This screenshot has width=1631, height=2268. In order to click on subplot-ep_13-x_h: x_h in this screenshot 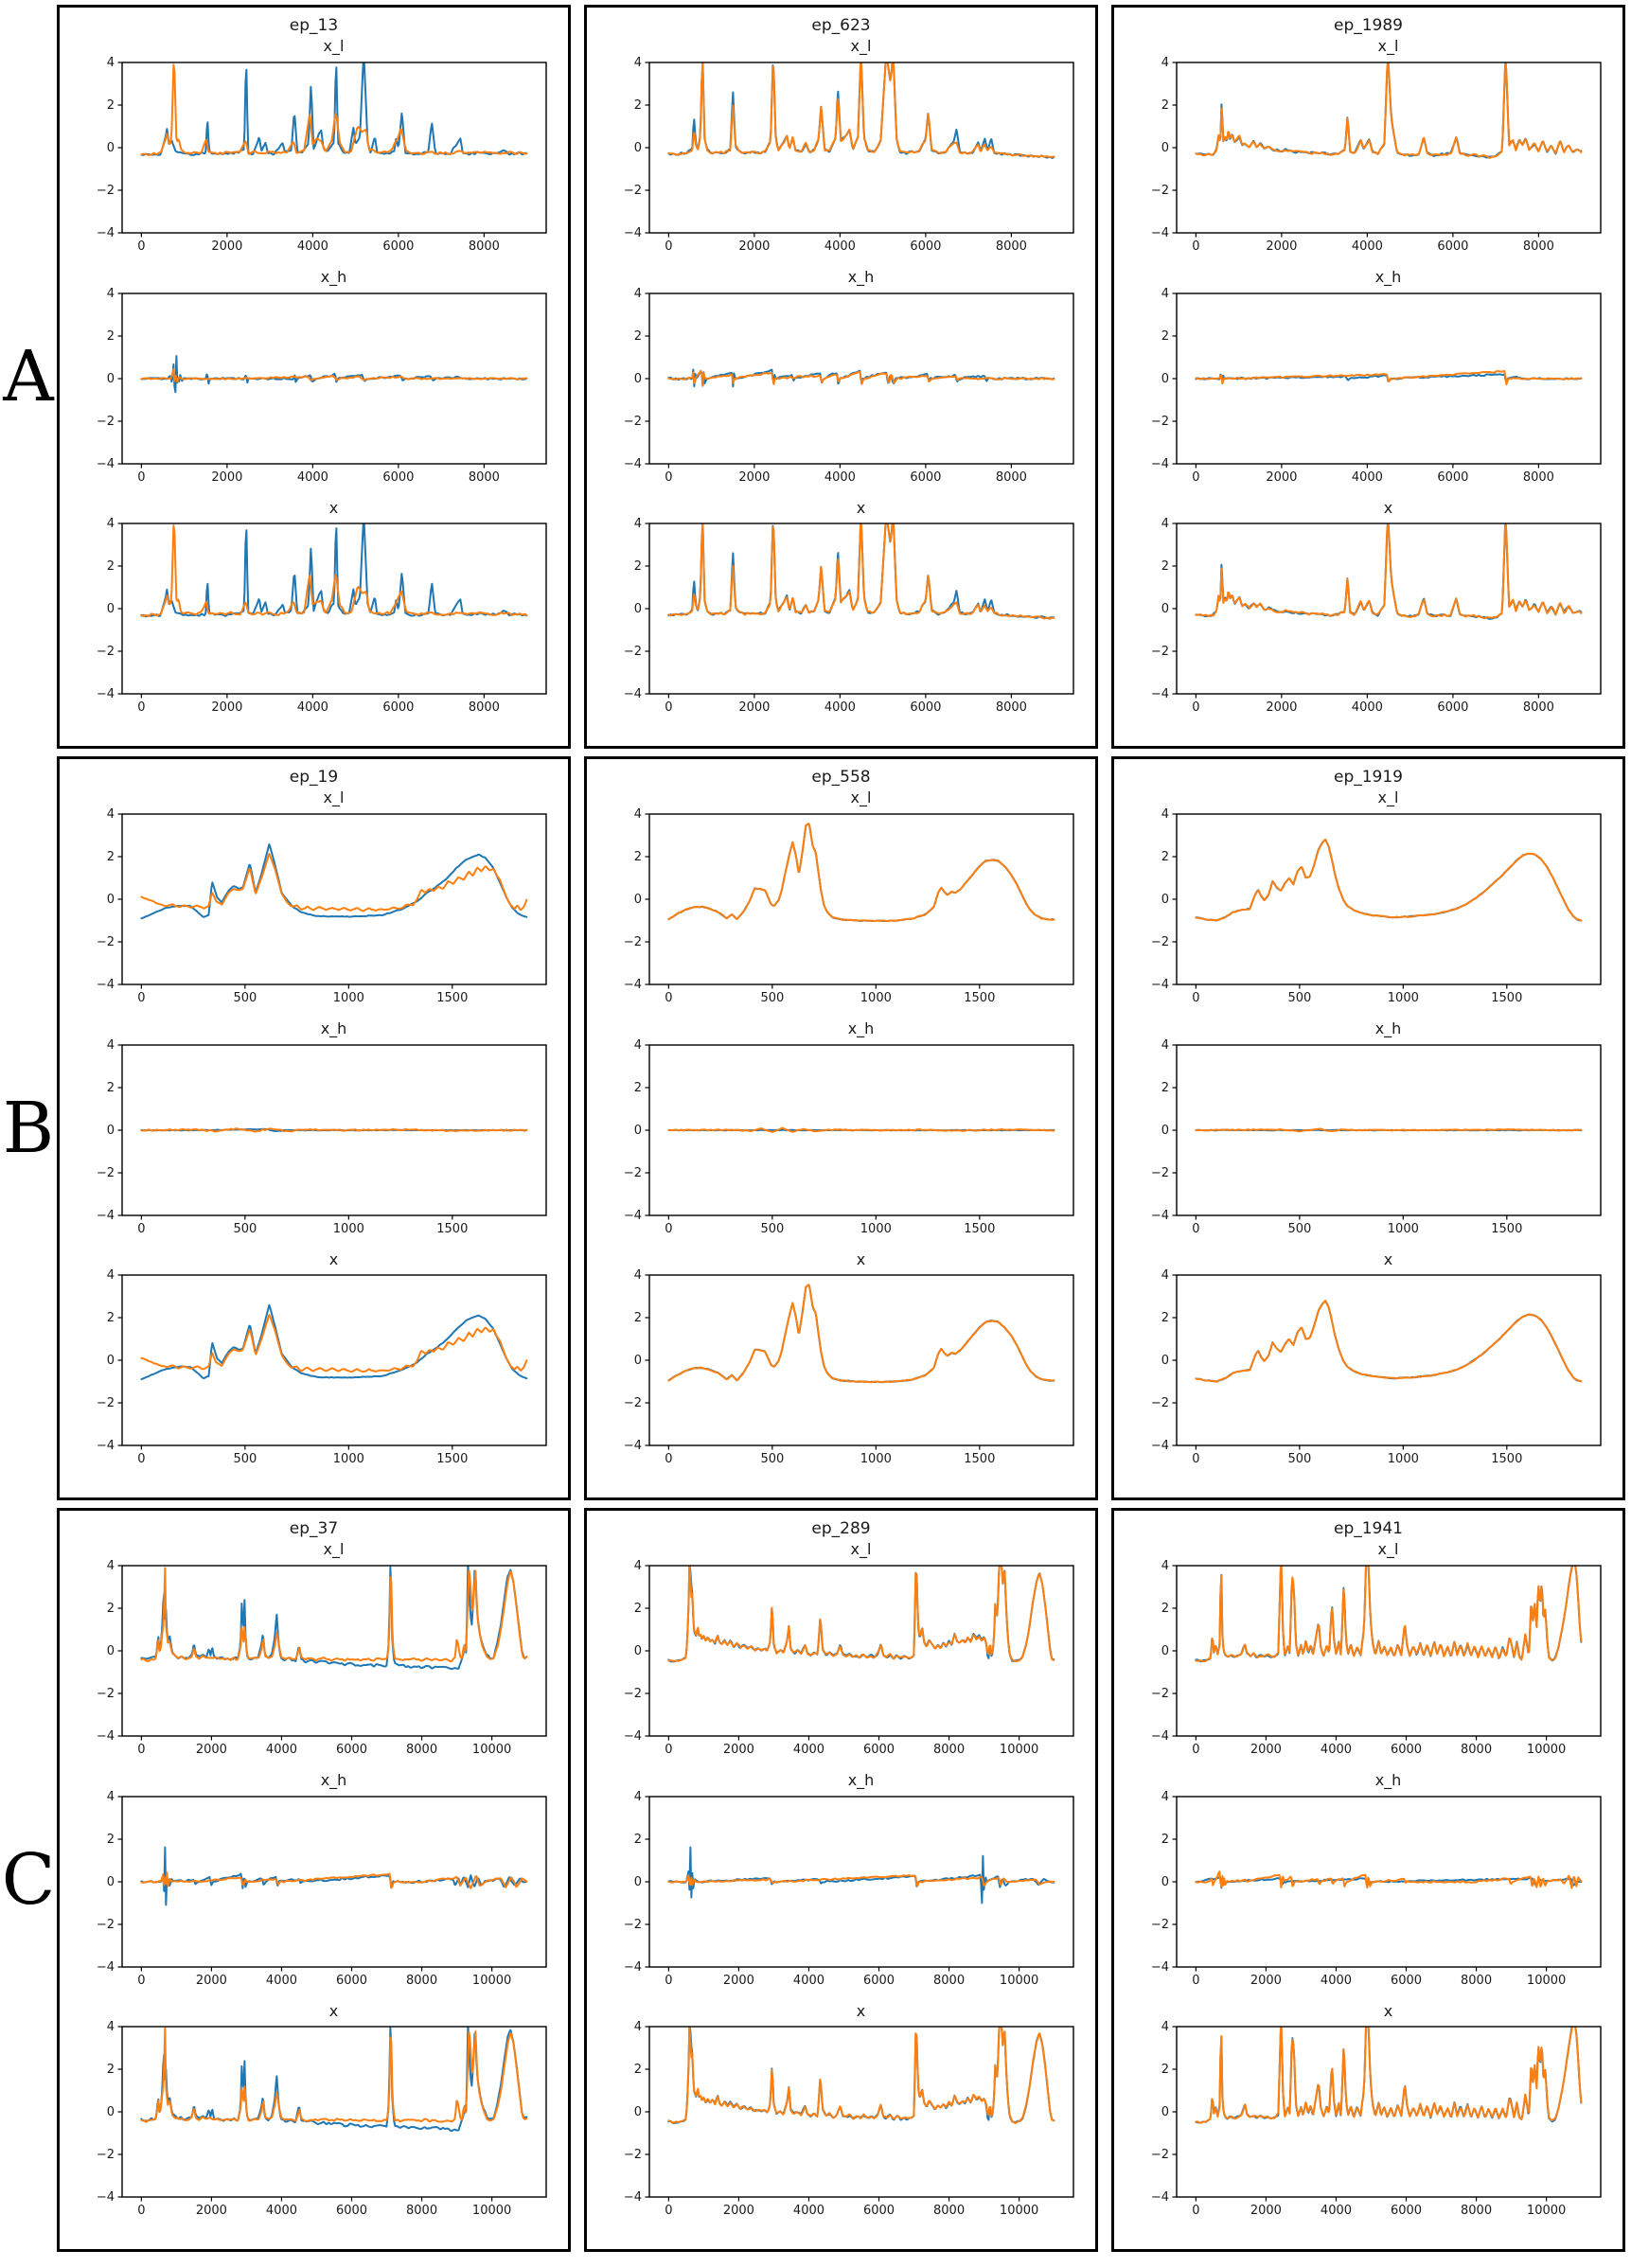, I will do `click(313, 383)`.